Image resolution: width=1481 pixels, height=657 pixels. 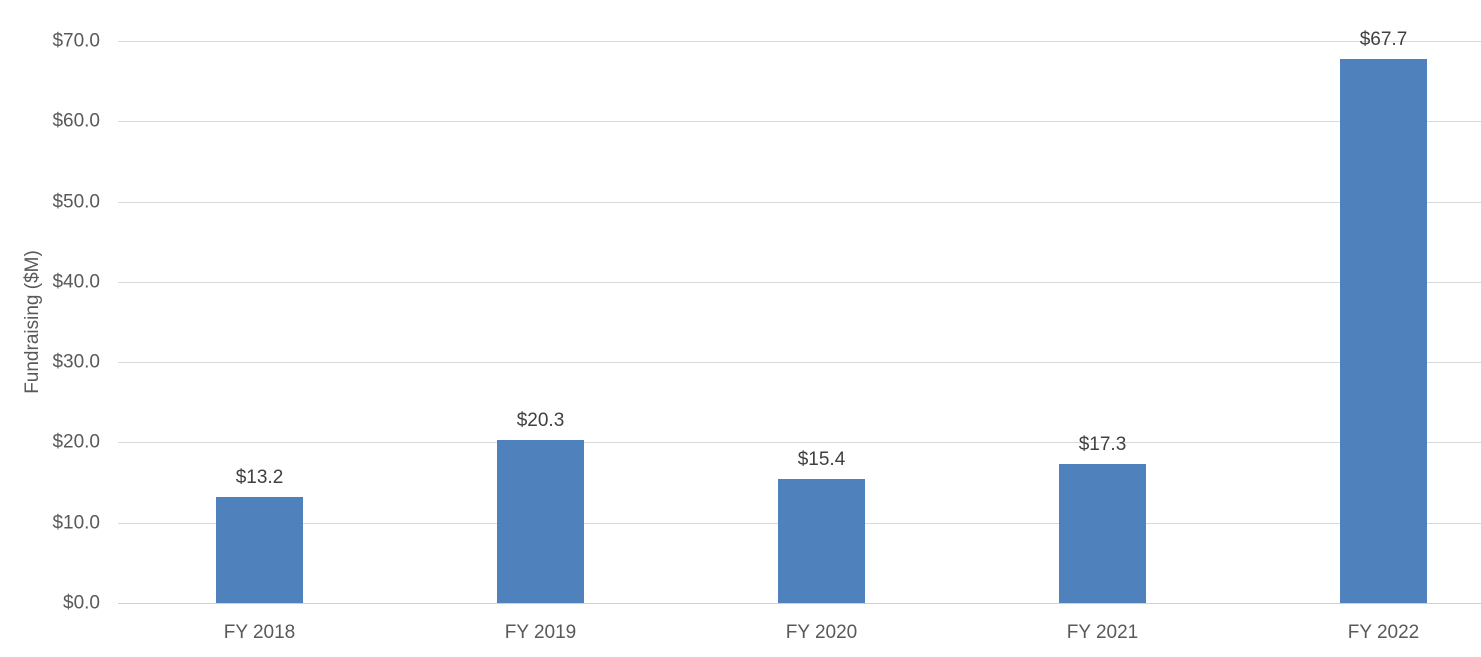 What do you see at coordinates (76, 41) in the screenshot?
I see `y-axis-tick-label: $70.0` at bounding box center [76, 41].